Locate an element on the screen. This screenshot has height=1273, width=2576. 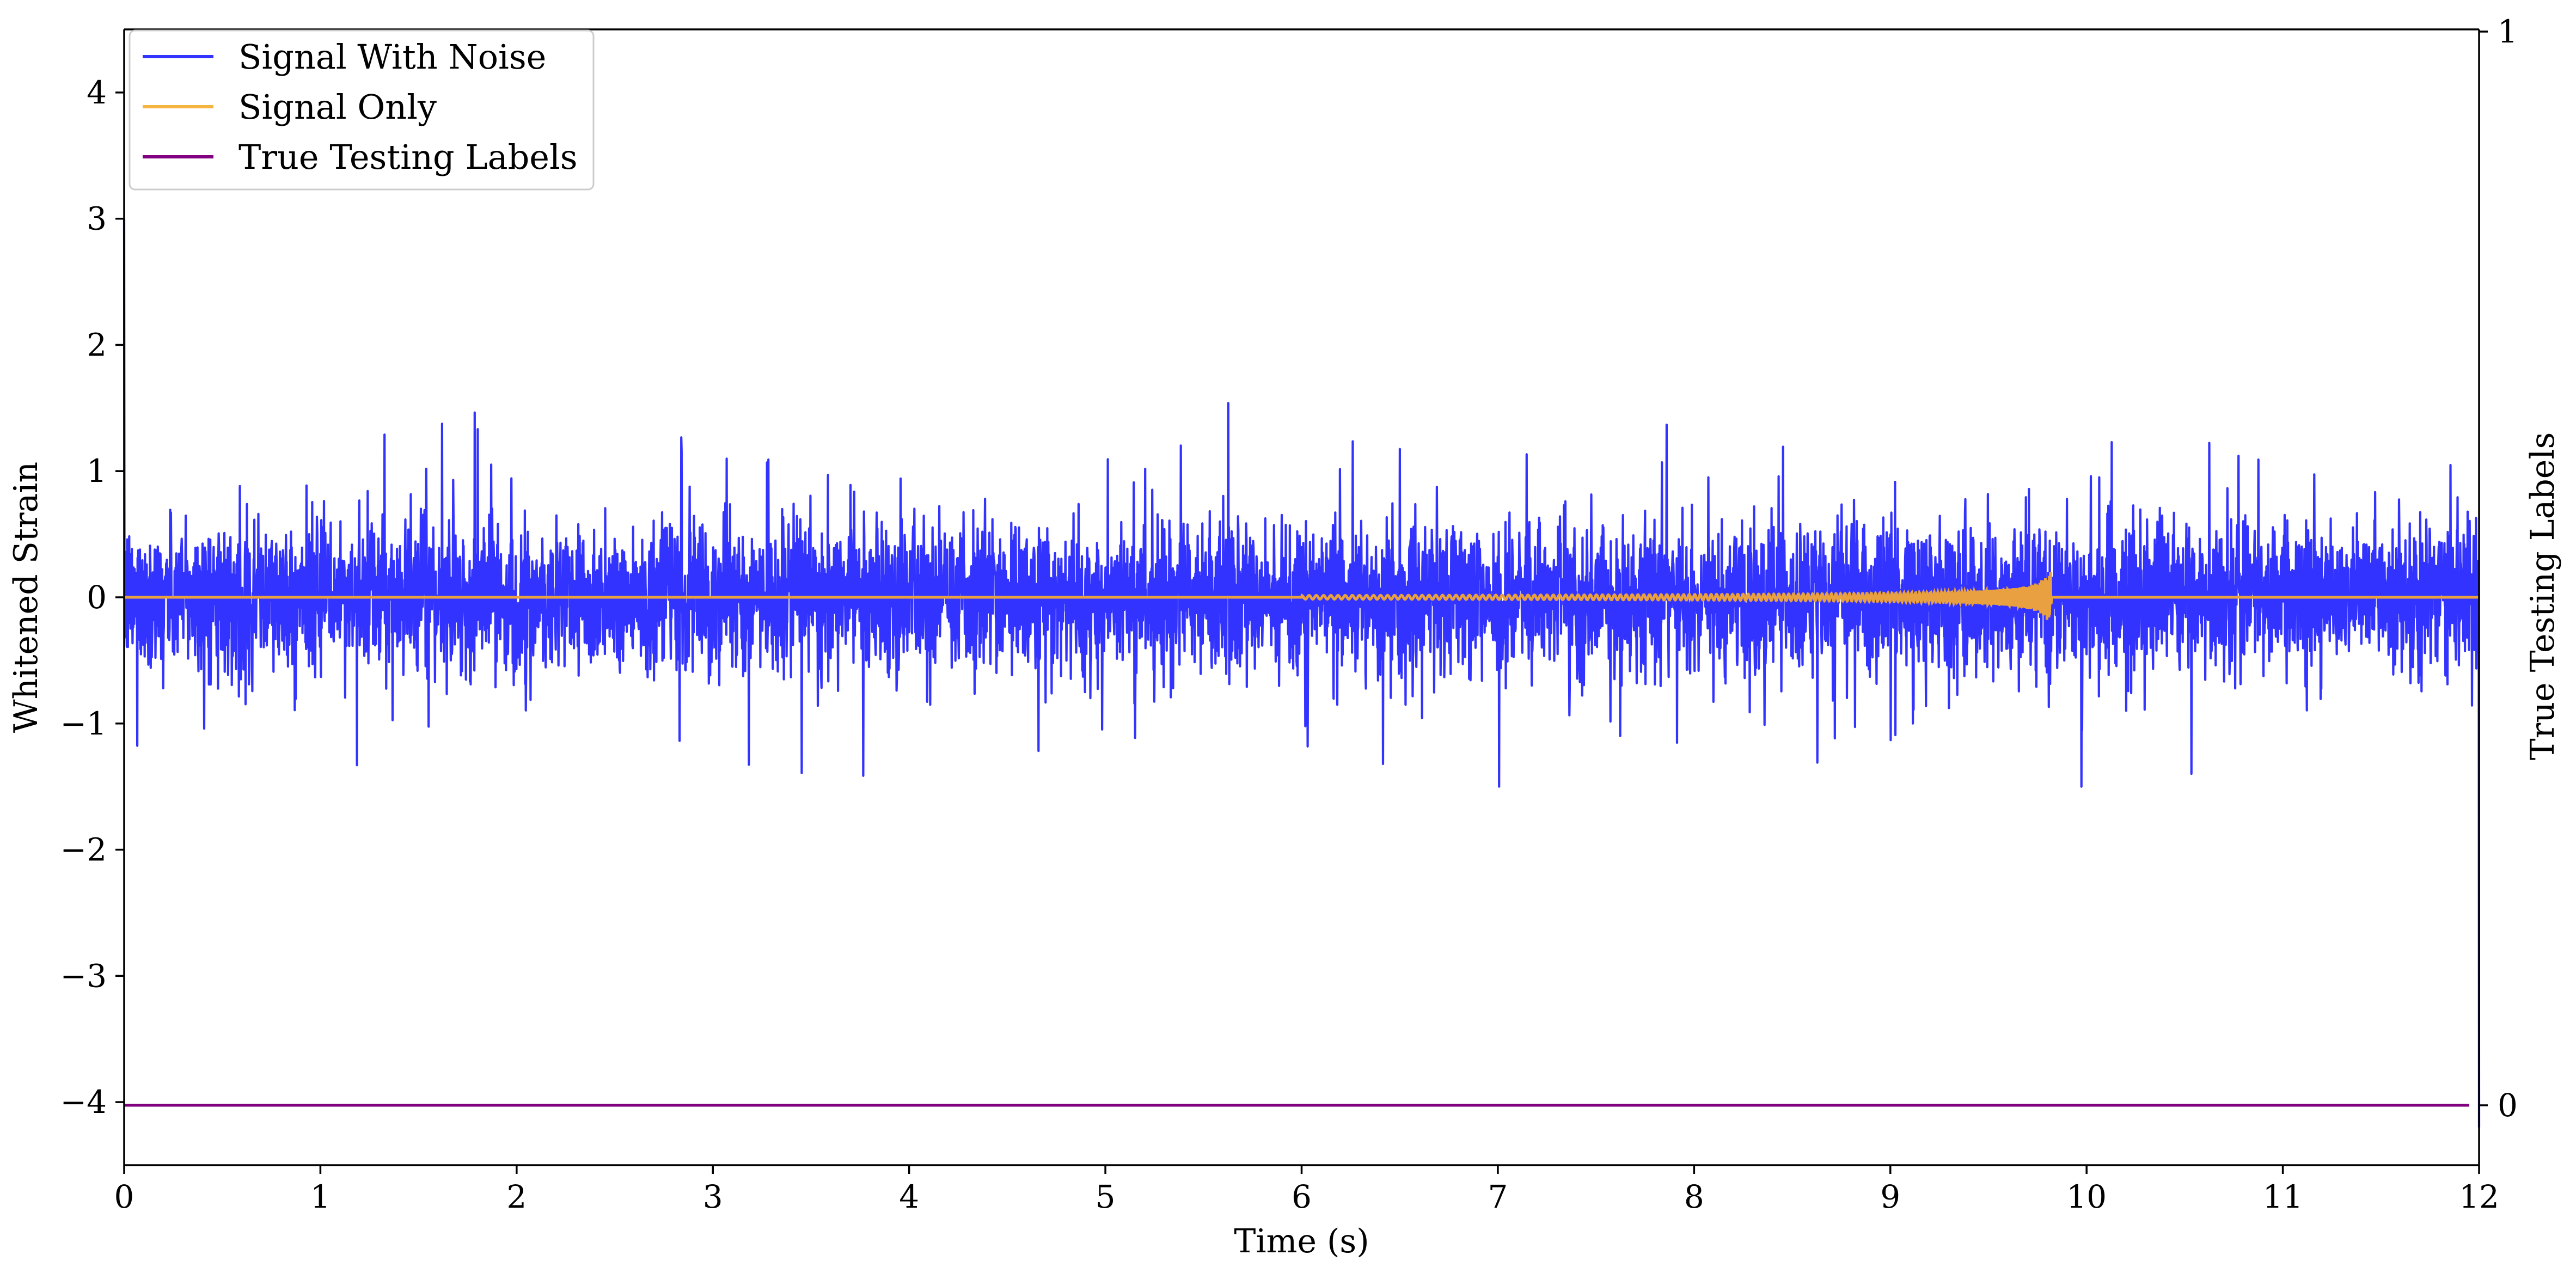
x-tick-label: 7 is located at coordinates (1498, 1196).